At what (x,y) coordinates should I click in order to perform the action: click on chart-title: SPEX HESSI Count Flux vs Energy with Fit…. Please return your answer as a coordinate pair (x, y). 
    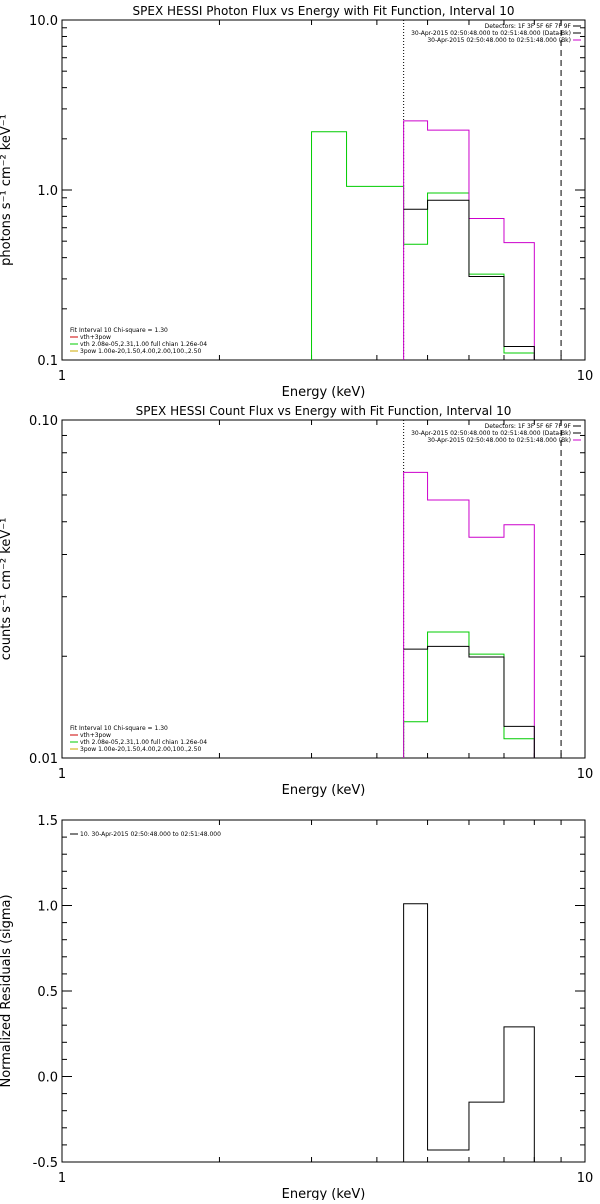
    Looking at the image, I should click on (324, 411).